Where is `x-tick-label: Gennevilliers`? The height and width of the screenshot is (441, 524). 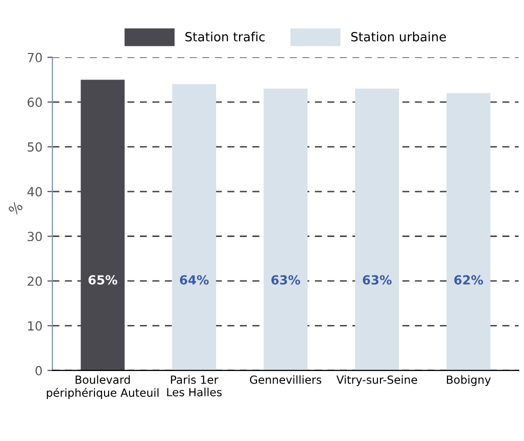
x-tick-label: Gennevilliers is located at coordinates (286, 379).